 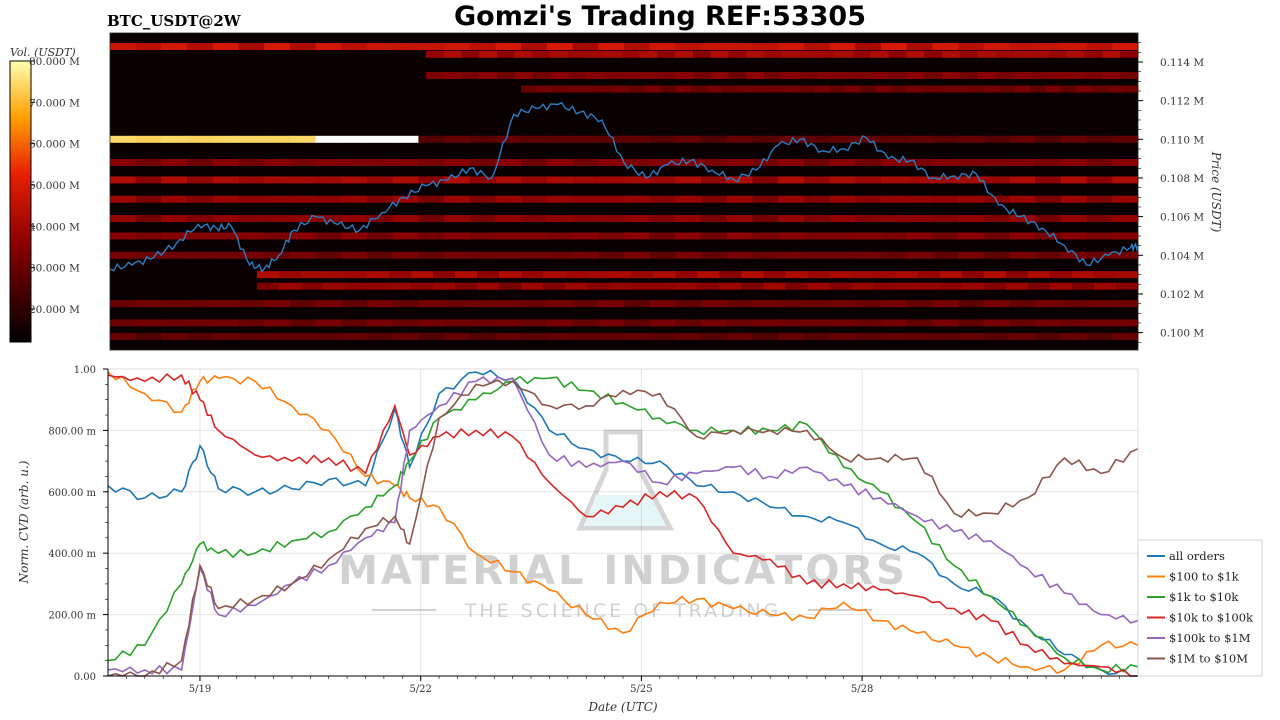 What do you see at coordinates (1197, 556) in the screenshot?
I see `legend-label: all orders` at bounding box center [1197, 556].